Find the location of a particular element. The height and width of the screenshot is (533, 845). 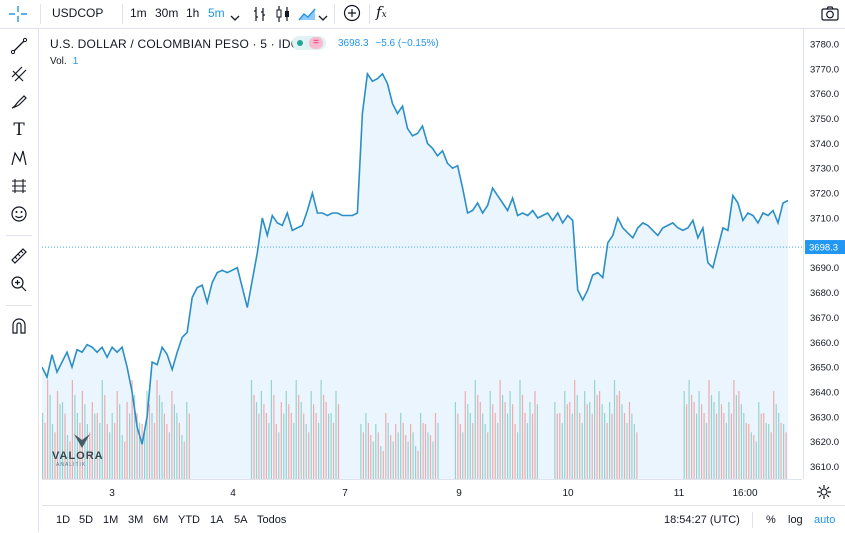

volume-label: Vol. is located at coordinates (58, 61).